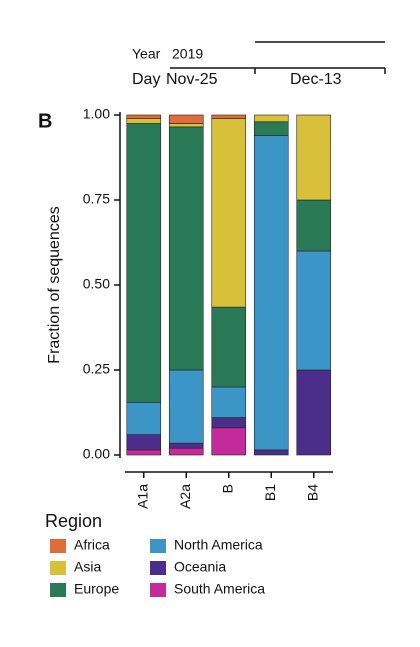 The width and height of the screenshot is (420, 647). I want to click on day-start: Nov-25, so click(192, 79).